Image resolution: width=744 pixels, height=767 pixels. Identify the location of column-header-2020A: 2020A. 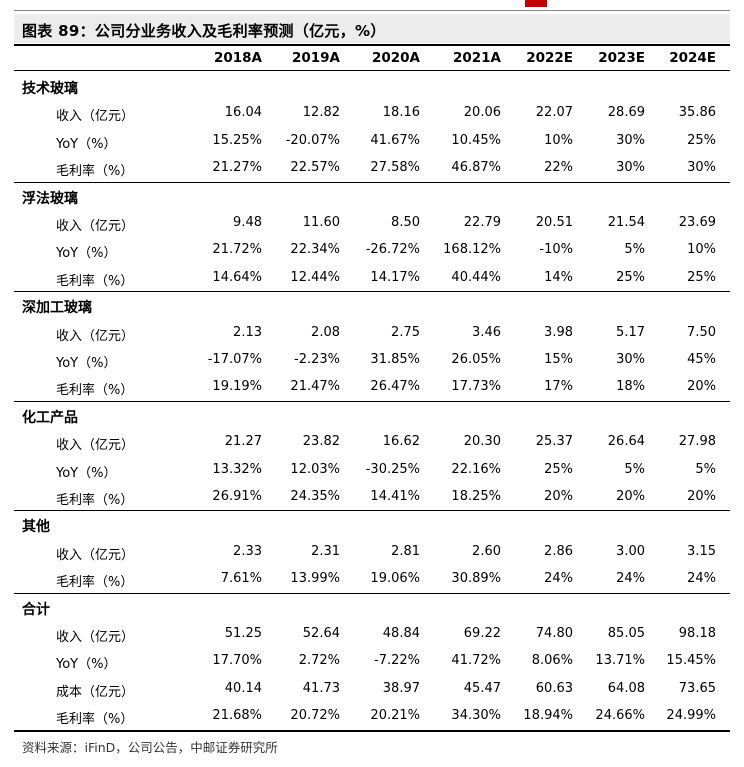
(395, 58).